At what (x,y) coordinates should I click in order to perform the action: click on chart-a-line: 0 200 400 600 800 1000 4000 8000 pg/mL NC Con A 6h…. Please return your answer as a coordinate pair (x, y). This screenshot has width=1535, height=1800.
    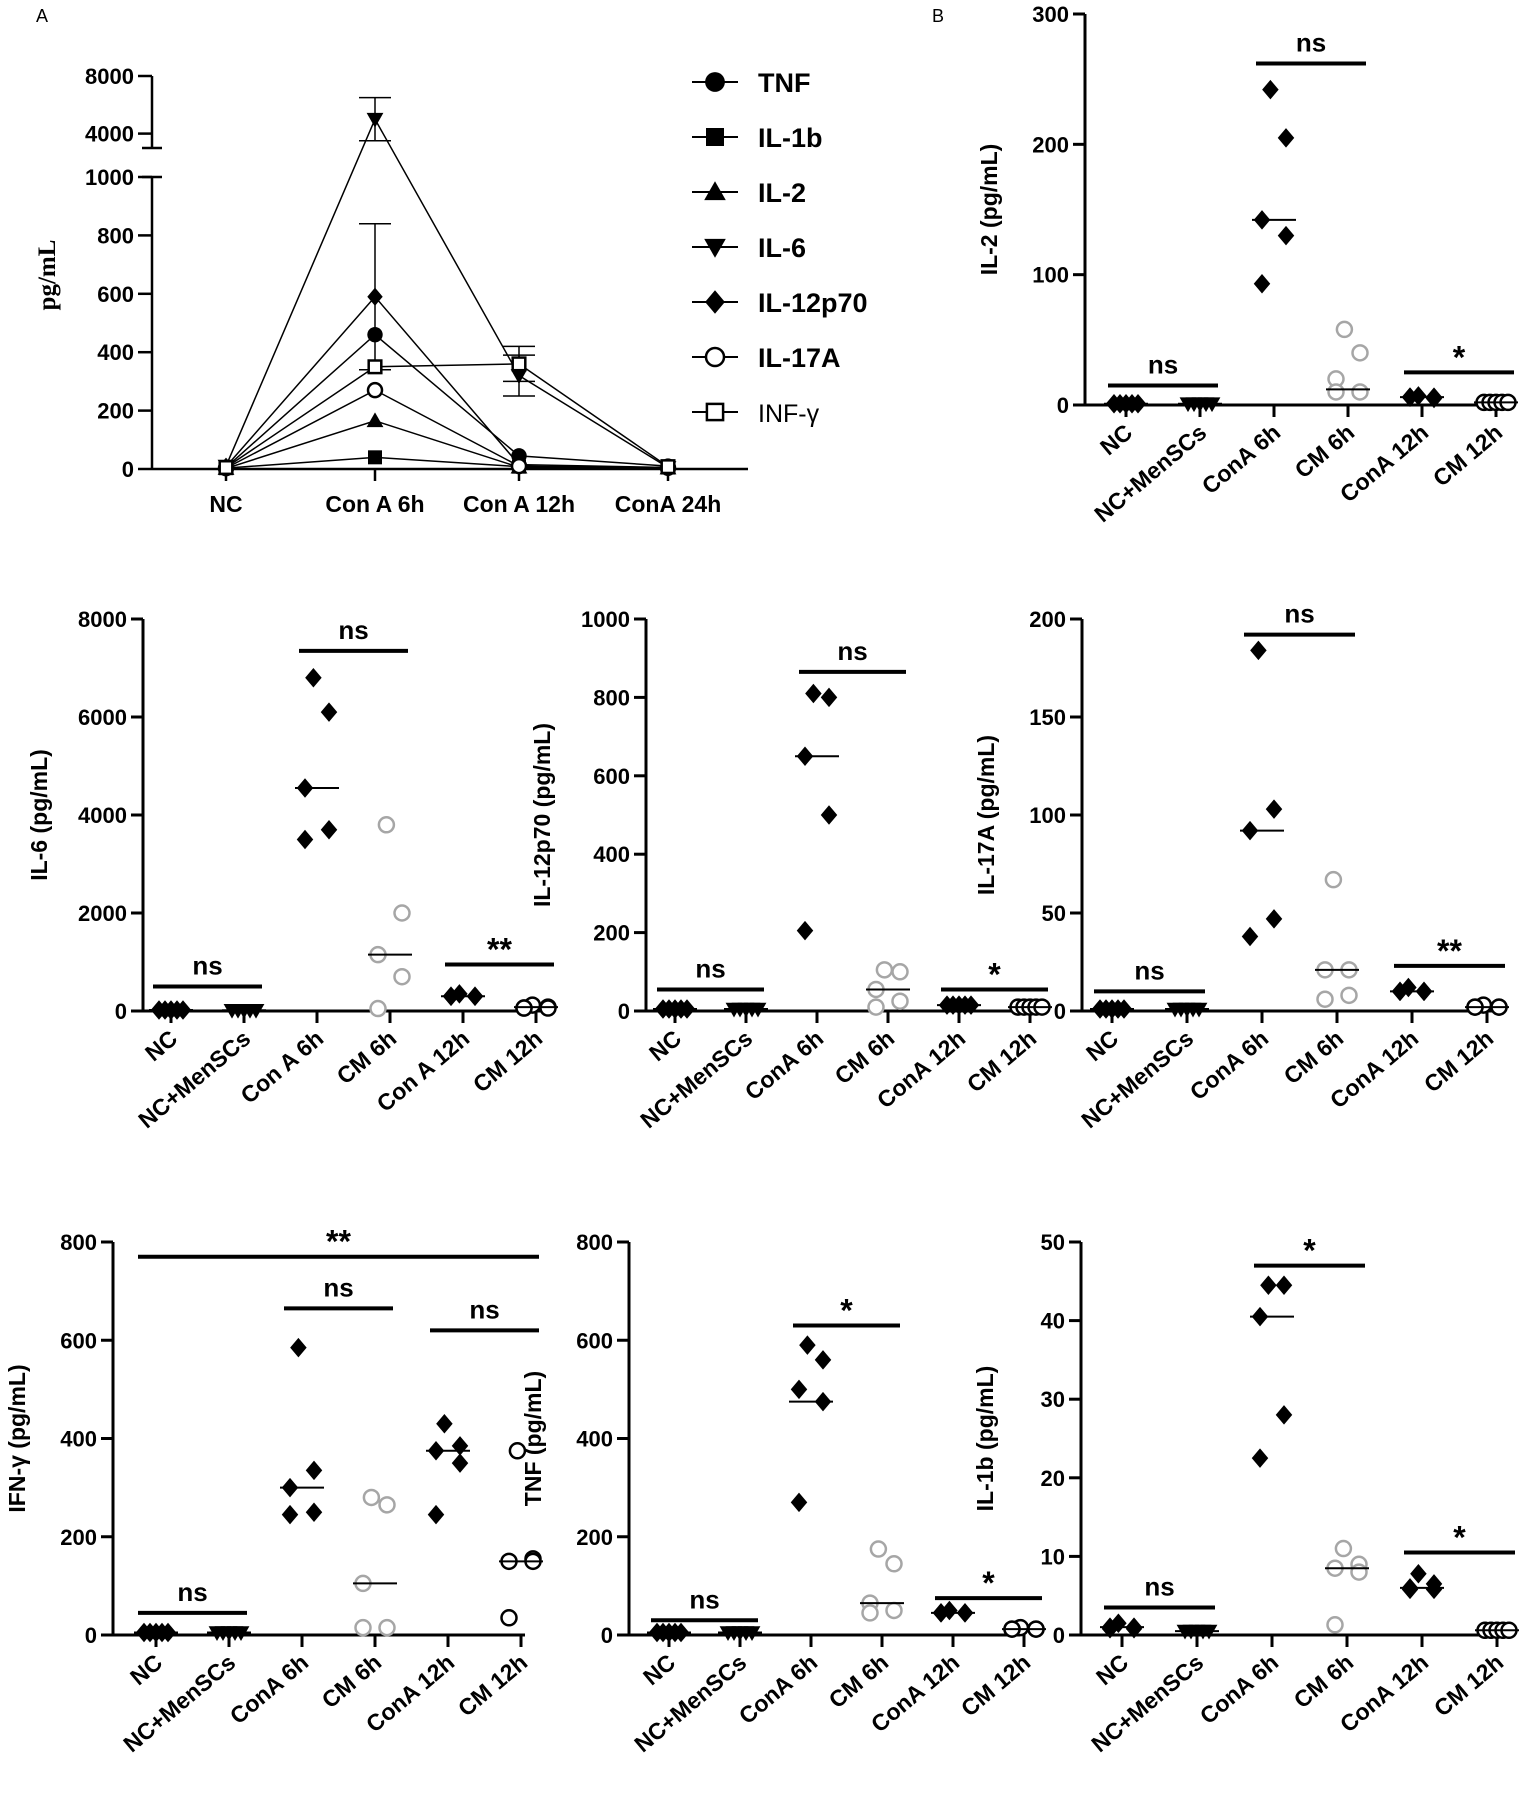
    Looking at the image, I should click on (451, 290).